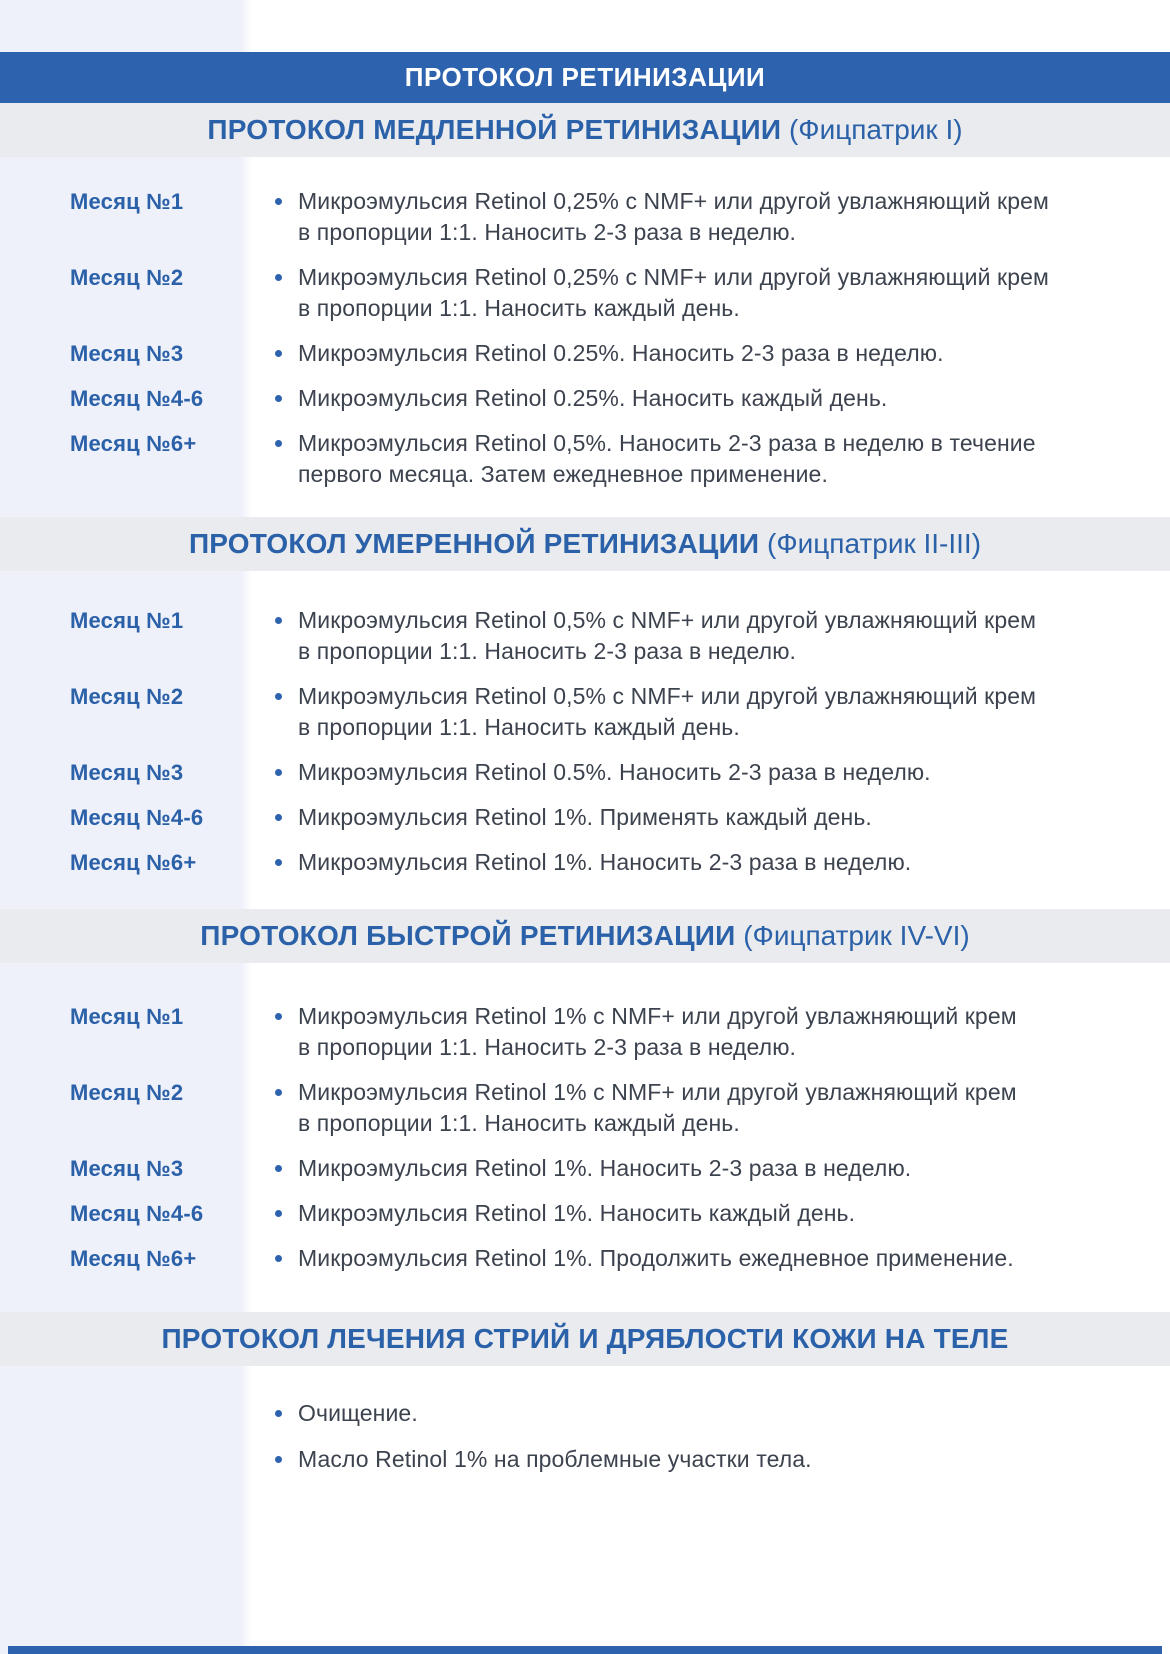  What do you see at coordinates (468, 935) in the screenshot?
I see `section-title: ПРОТОКОЛ БЫСТРОЙ РЕТИНИЗАЦИИ` at bounding box center [468, 935].